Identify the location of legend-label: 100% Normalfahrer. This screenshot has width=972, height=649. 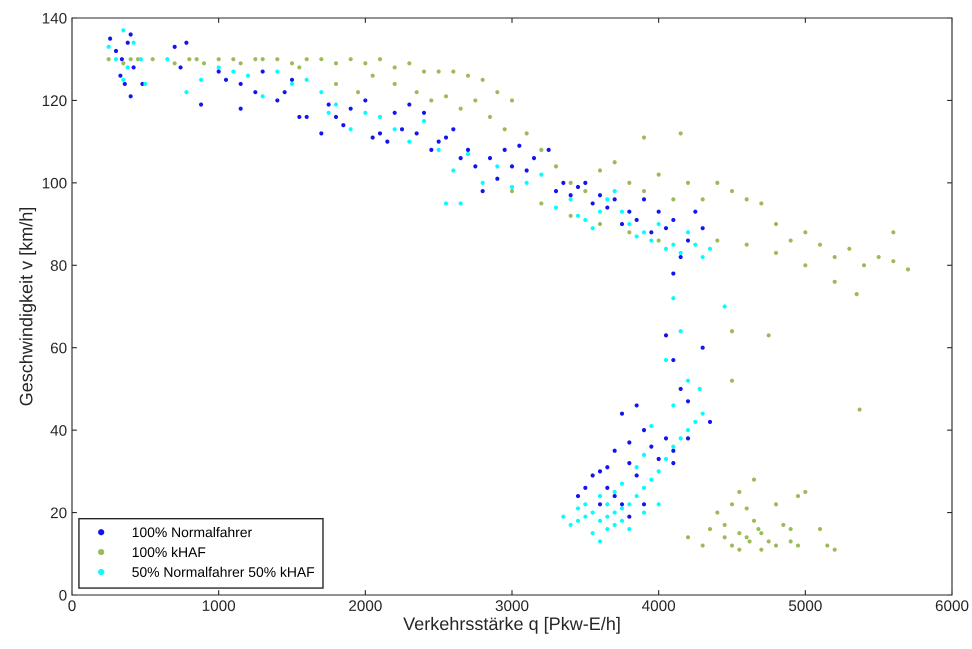
(192, 532).